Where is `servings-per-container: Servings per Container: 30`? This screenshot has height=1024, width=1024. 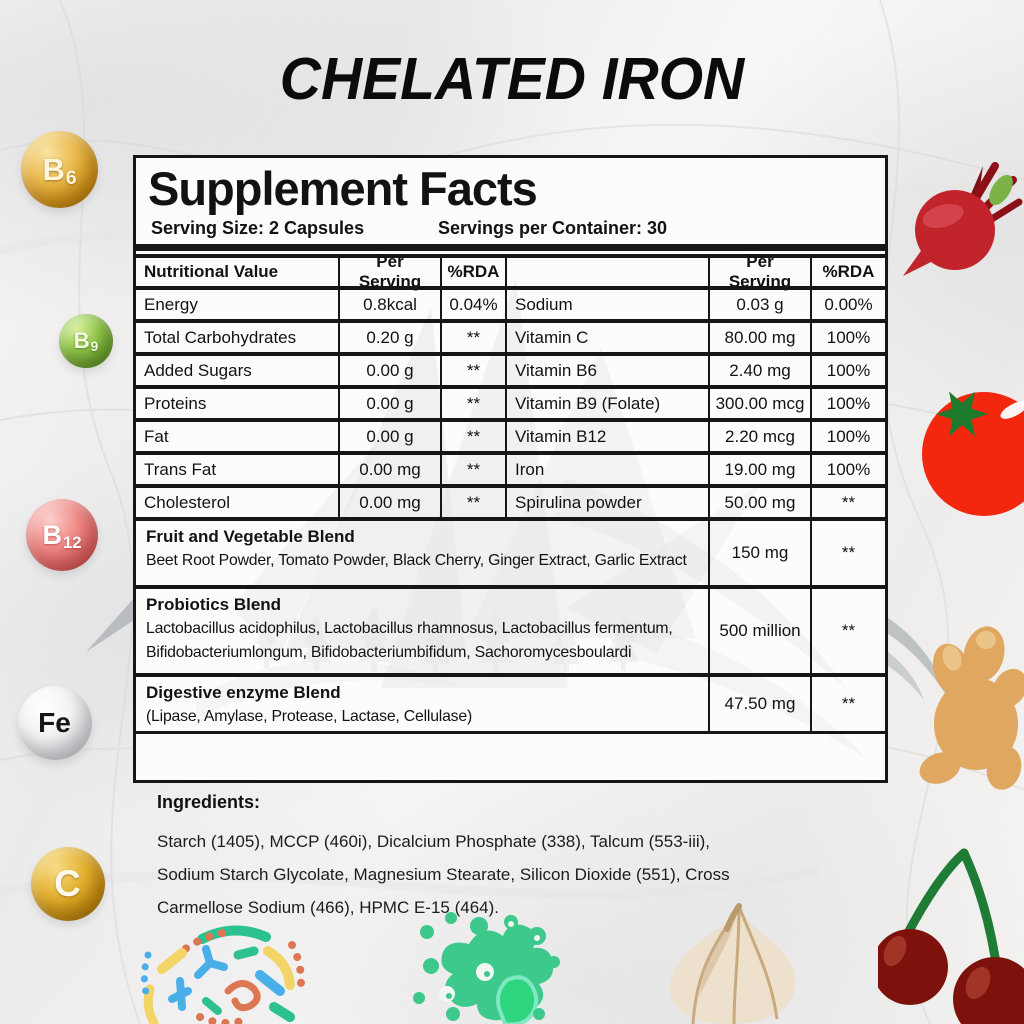 servings-per-container: Servings per Container: 30 is located at coordinates (553, 228).